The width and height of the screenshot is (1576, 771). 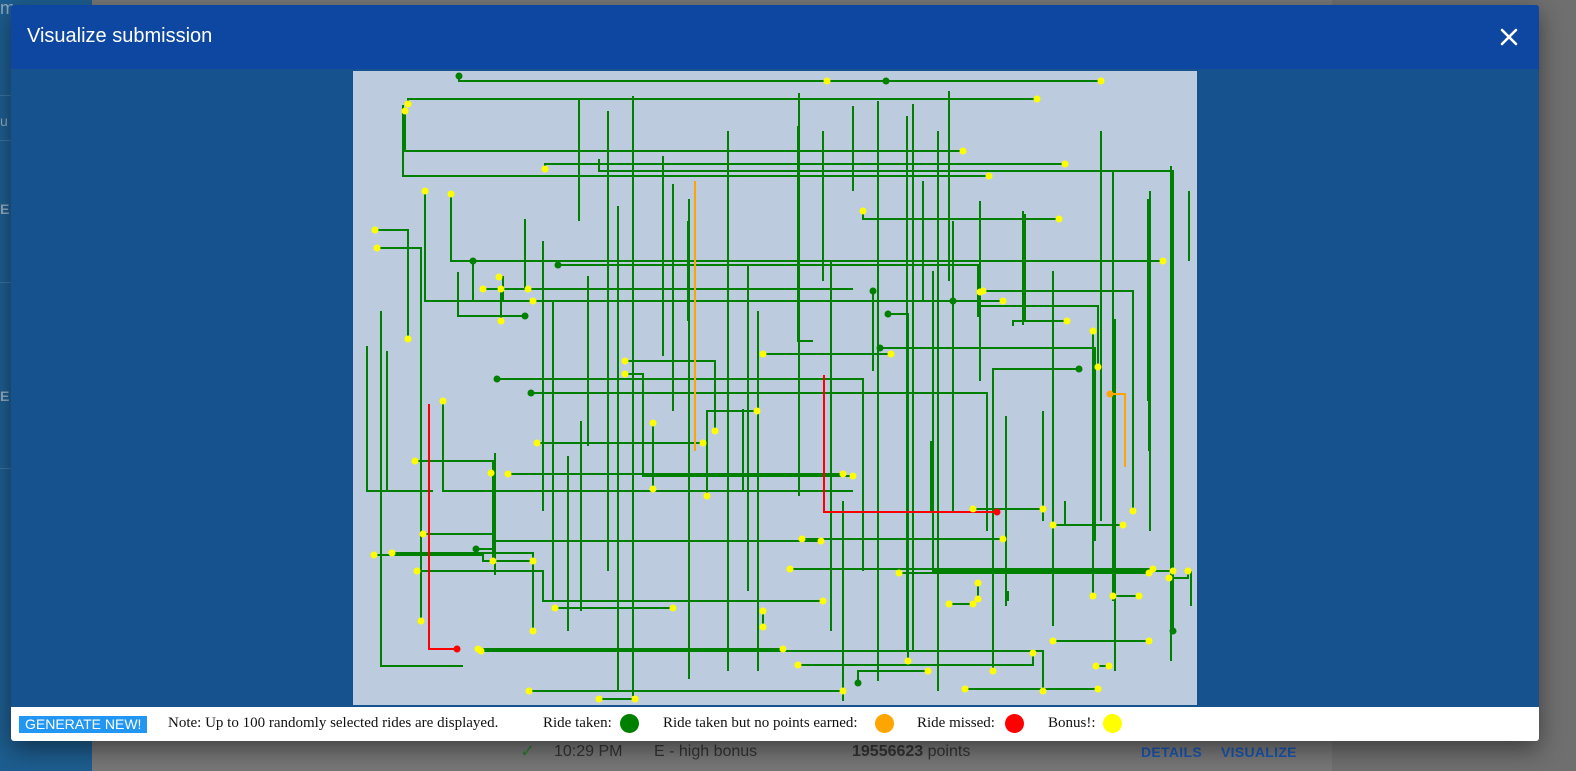 I want to click on close-icon, so click(x=1509, y=37).